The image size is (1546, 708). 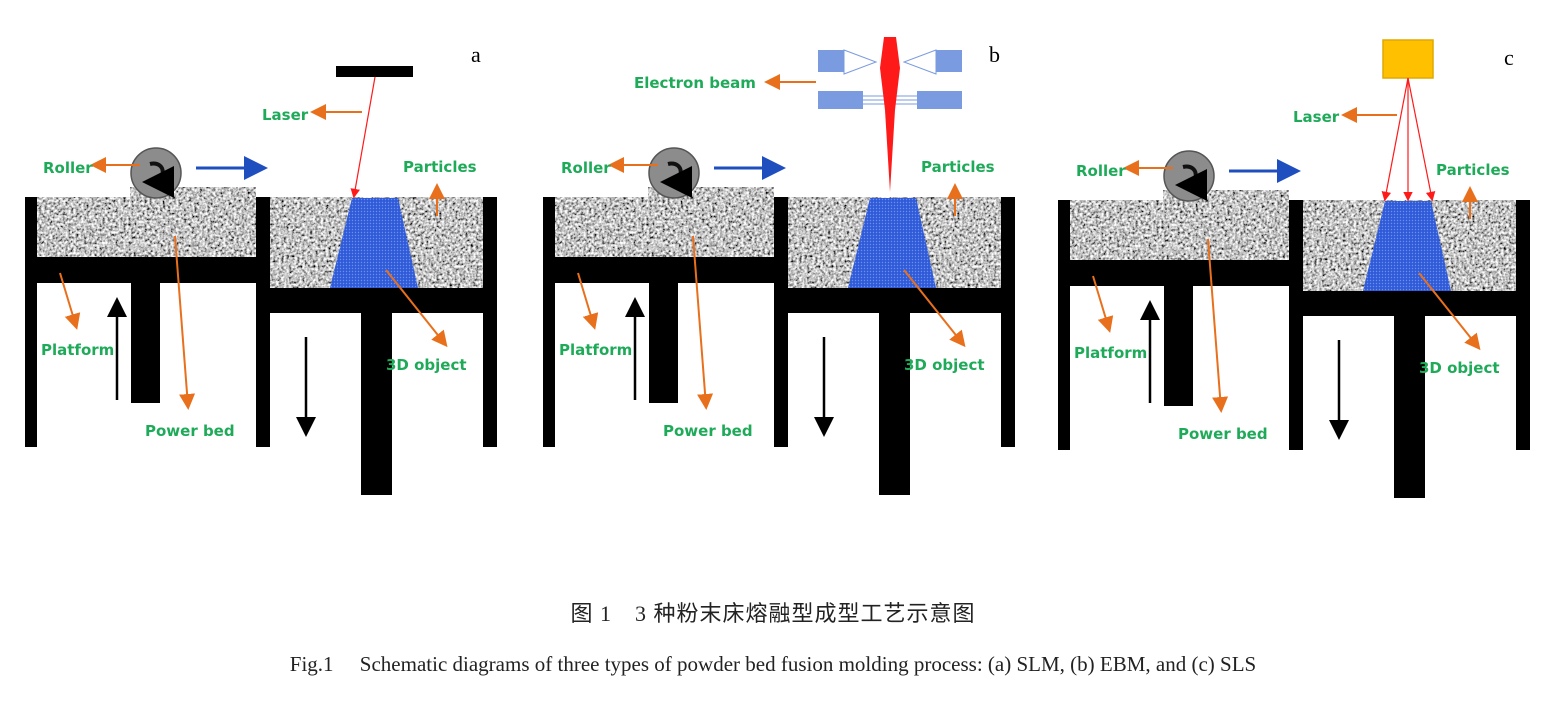 What do you see at coordinates (890, 114) in the screenshot?
I see `electron-beam` at bounding box center [890, 114].